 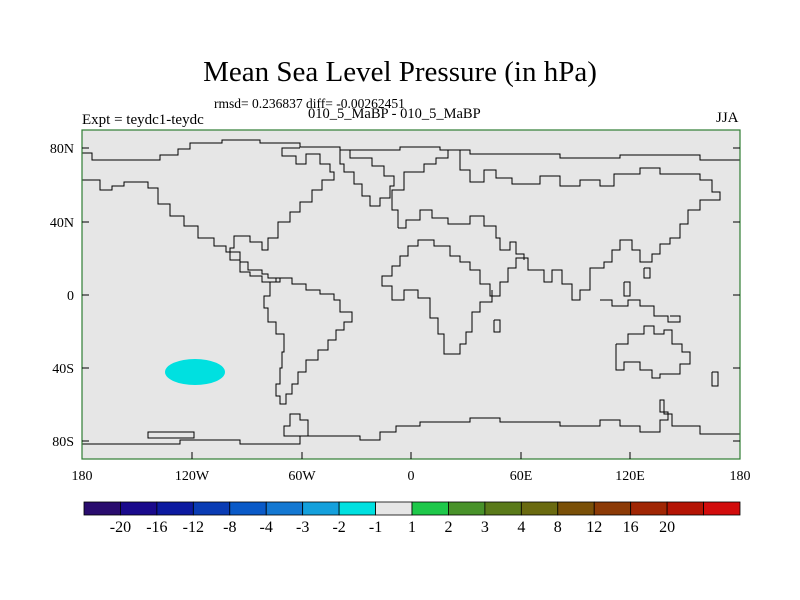 I want to click on colorbar-label: -2, so click(x=338, y=527).